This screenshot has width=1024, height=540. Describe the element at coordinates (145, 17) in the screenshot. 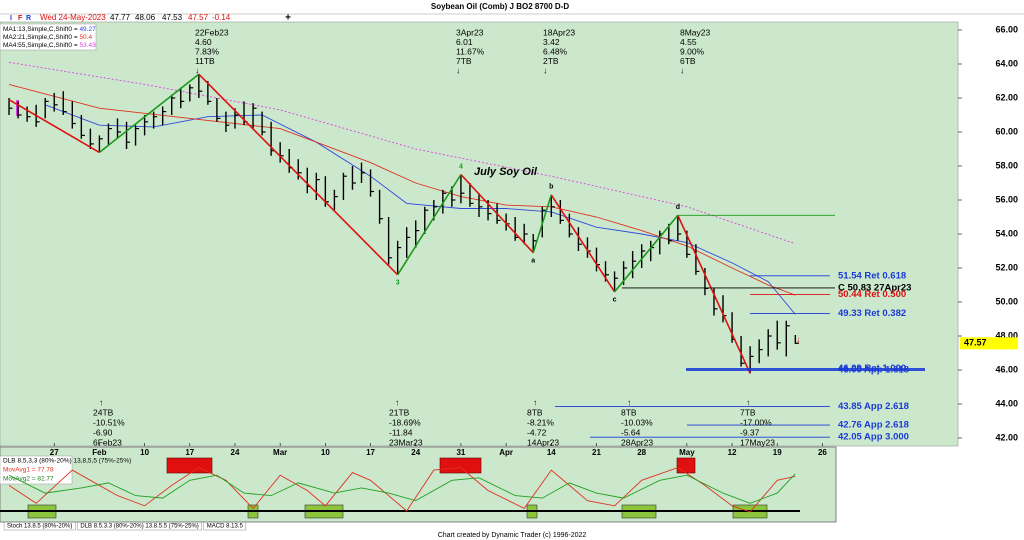

I see `quote-high: 48.06` at that location.